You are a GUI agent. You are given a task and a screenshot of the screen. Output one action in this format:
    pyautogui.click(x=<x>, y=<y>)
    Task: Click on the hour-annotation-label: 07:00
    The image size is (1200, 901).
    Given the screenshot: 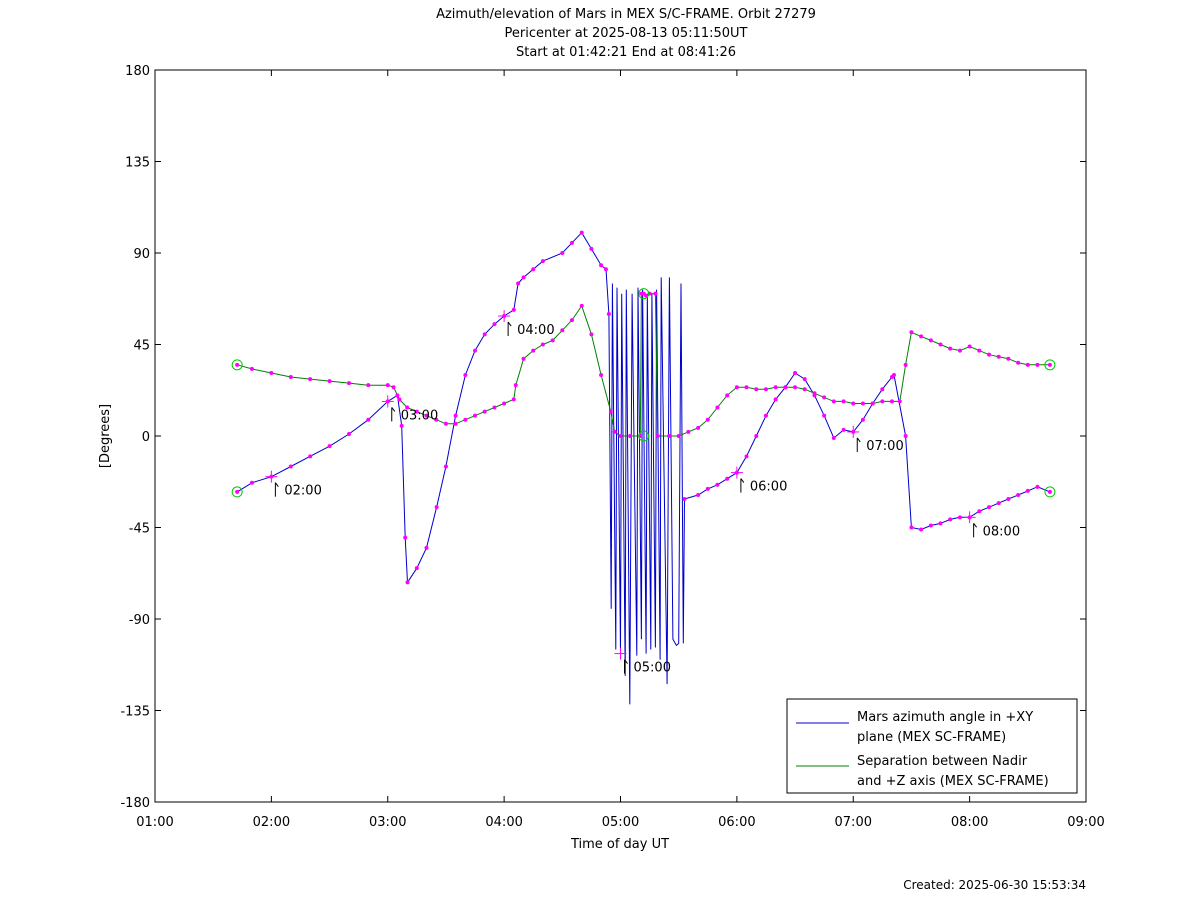 What is the action you would take?
    pyautogui.click(x=884, y=446)
    